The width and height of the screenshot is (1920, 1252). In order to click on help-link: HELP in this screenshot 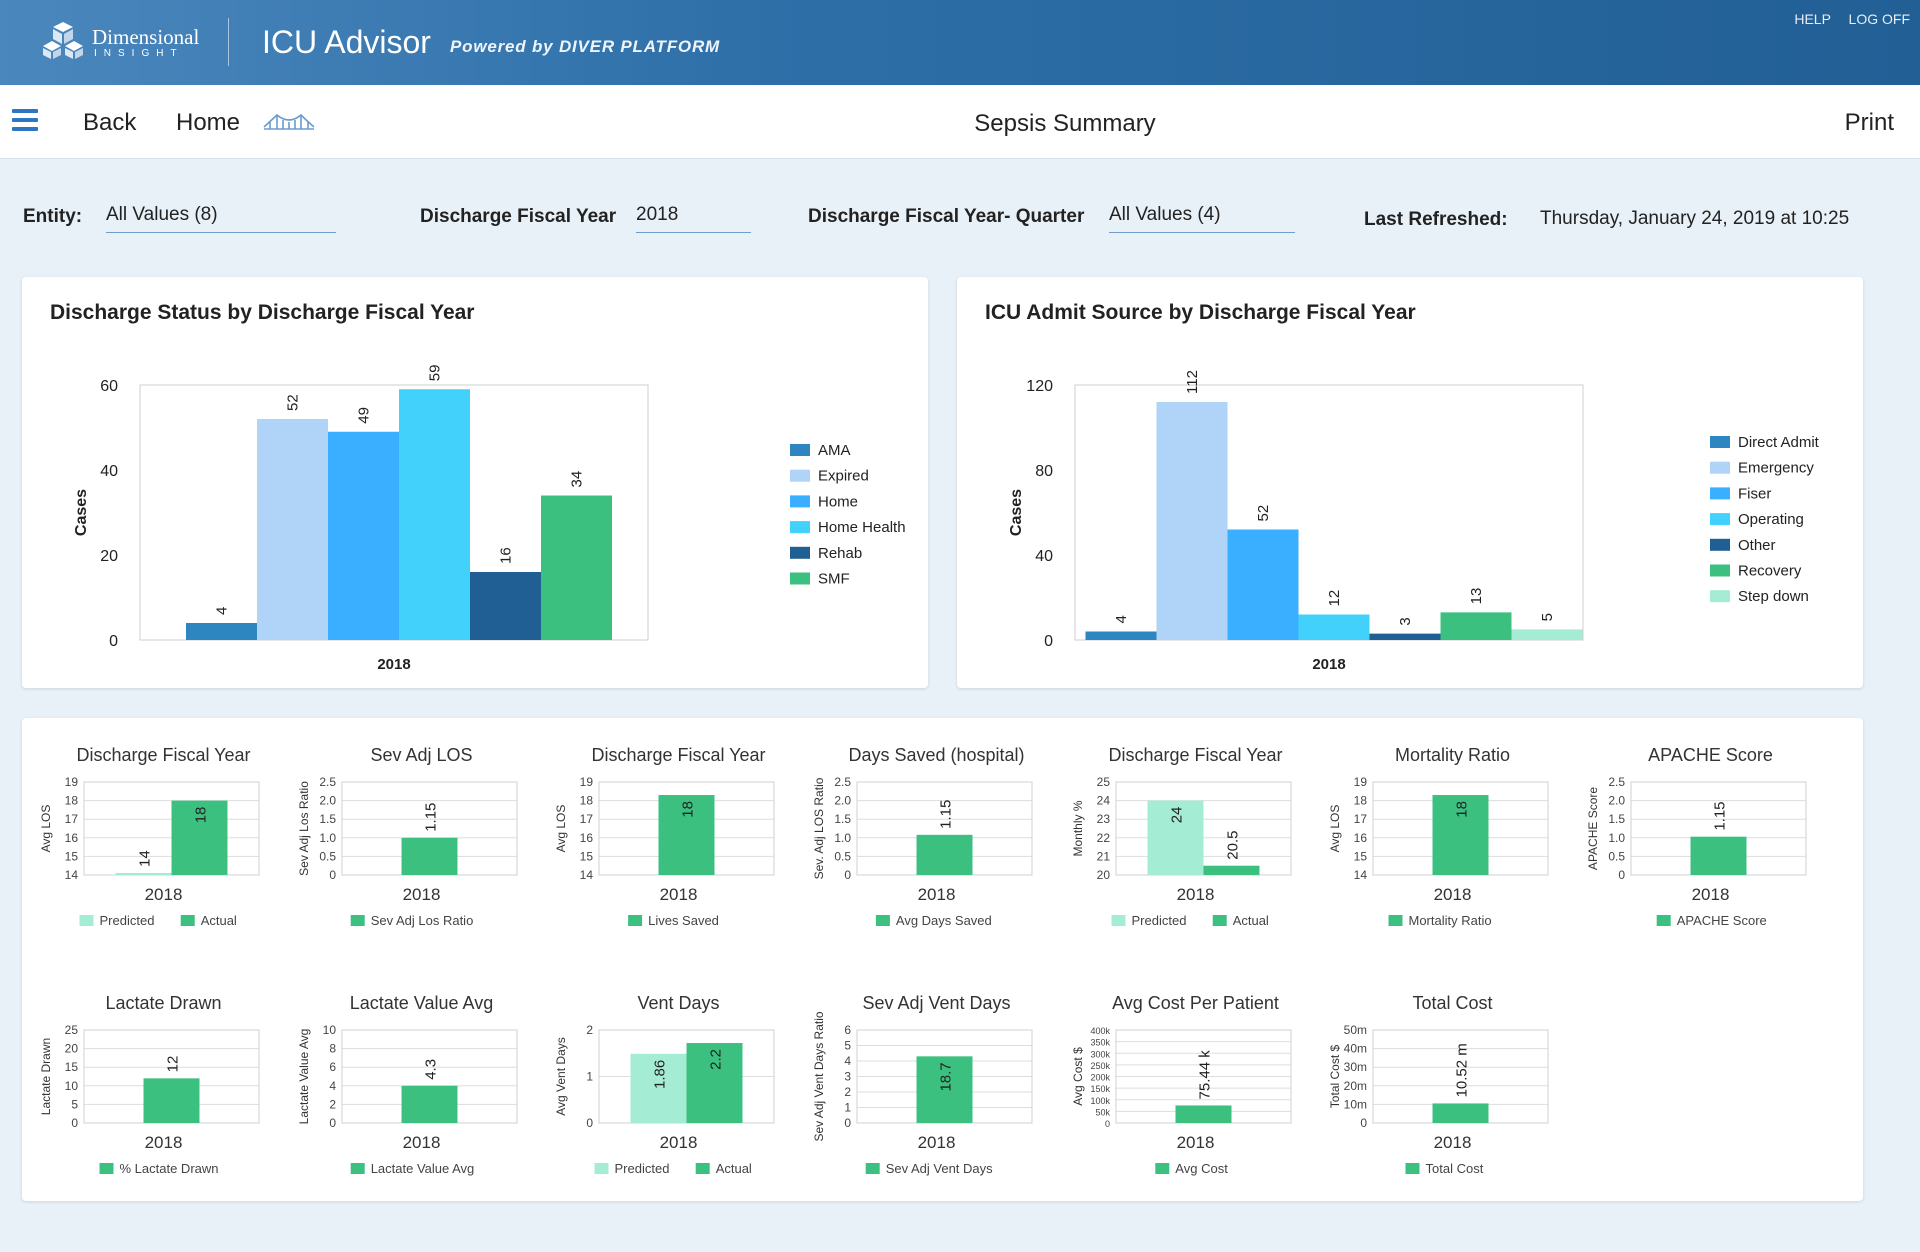, I will do `click(1812, 19)`.